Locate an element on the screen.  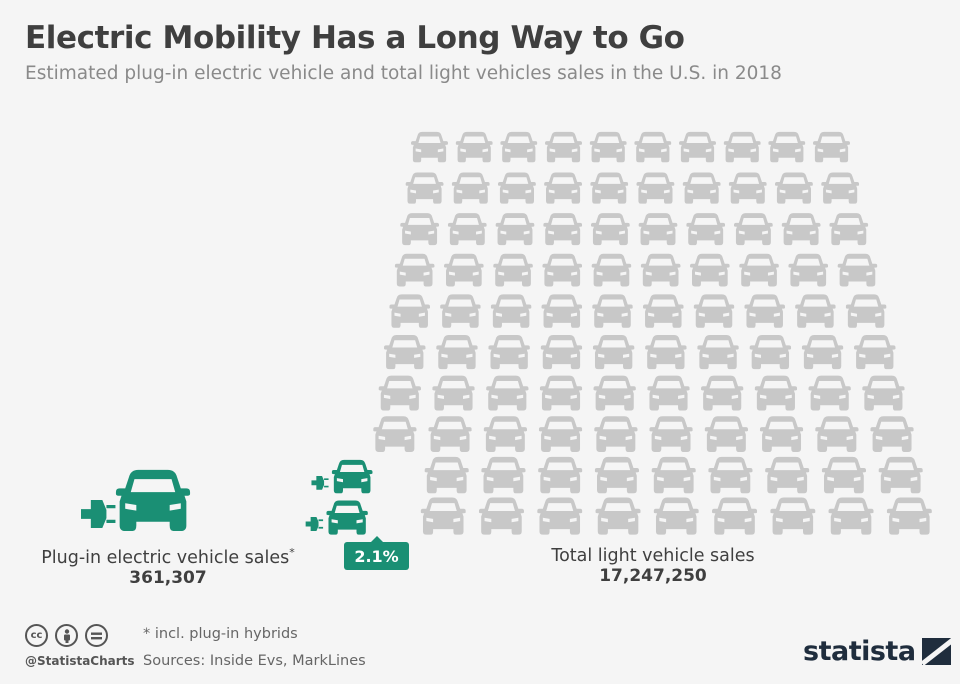
page-title: Electric Mobility Has a Long Way to Go is located at coordinates (355, 38).